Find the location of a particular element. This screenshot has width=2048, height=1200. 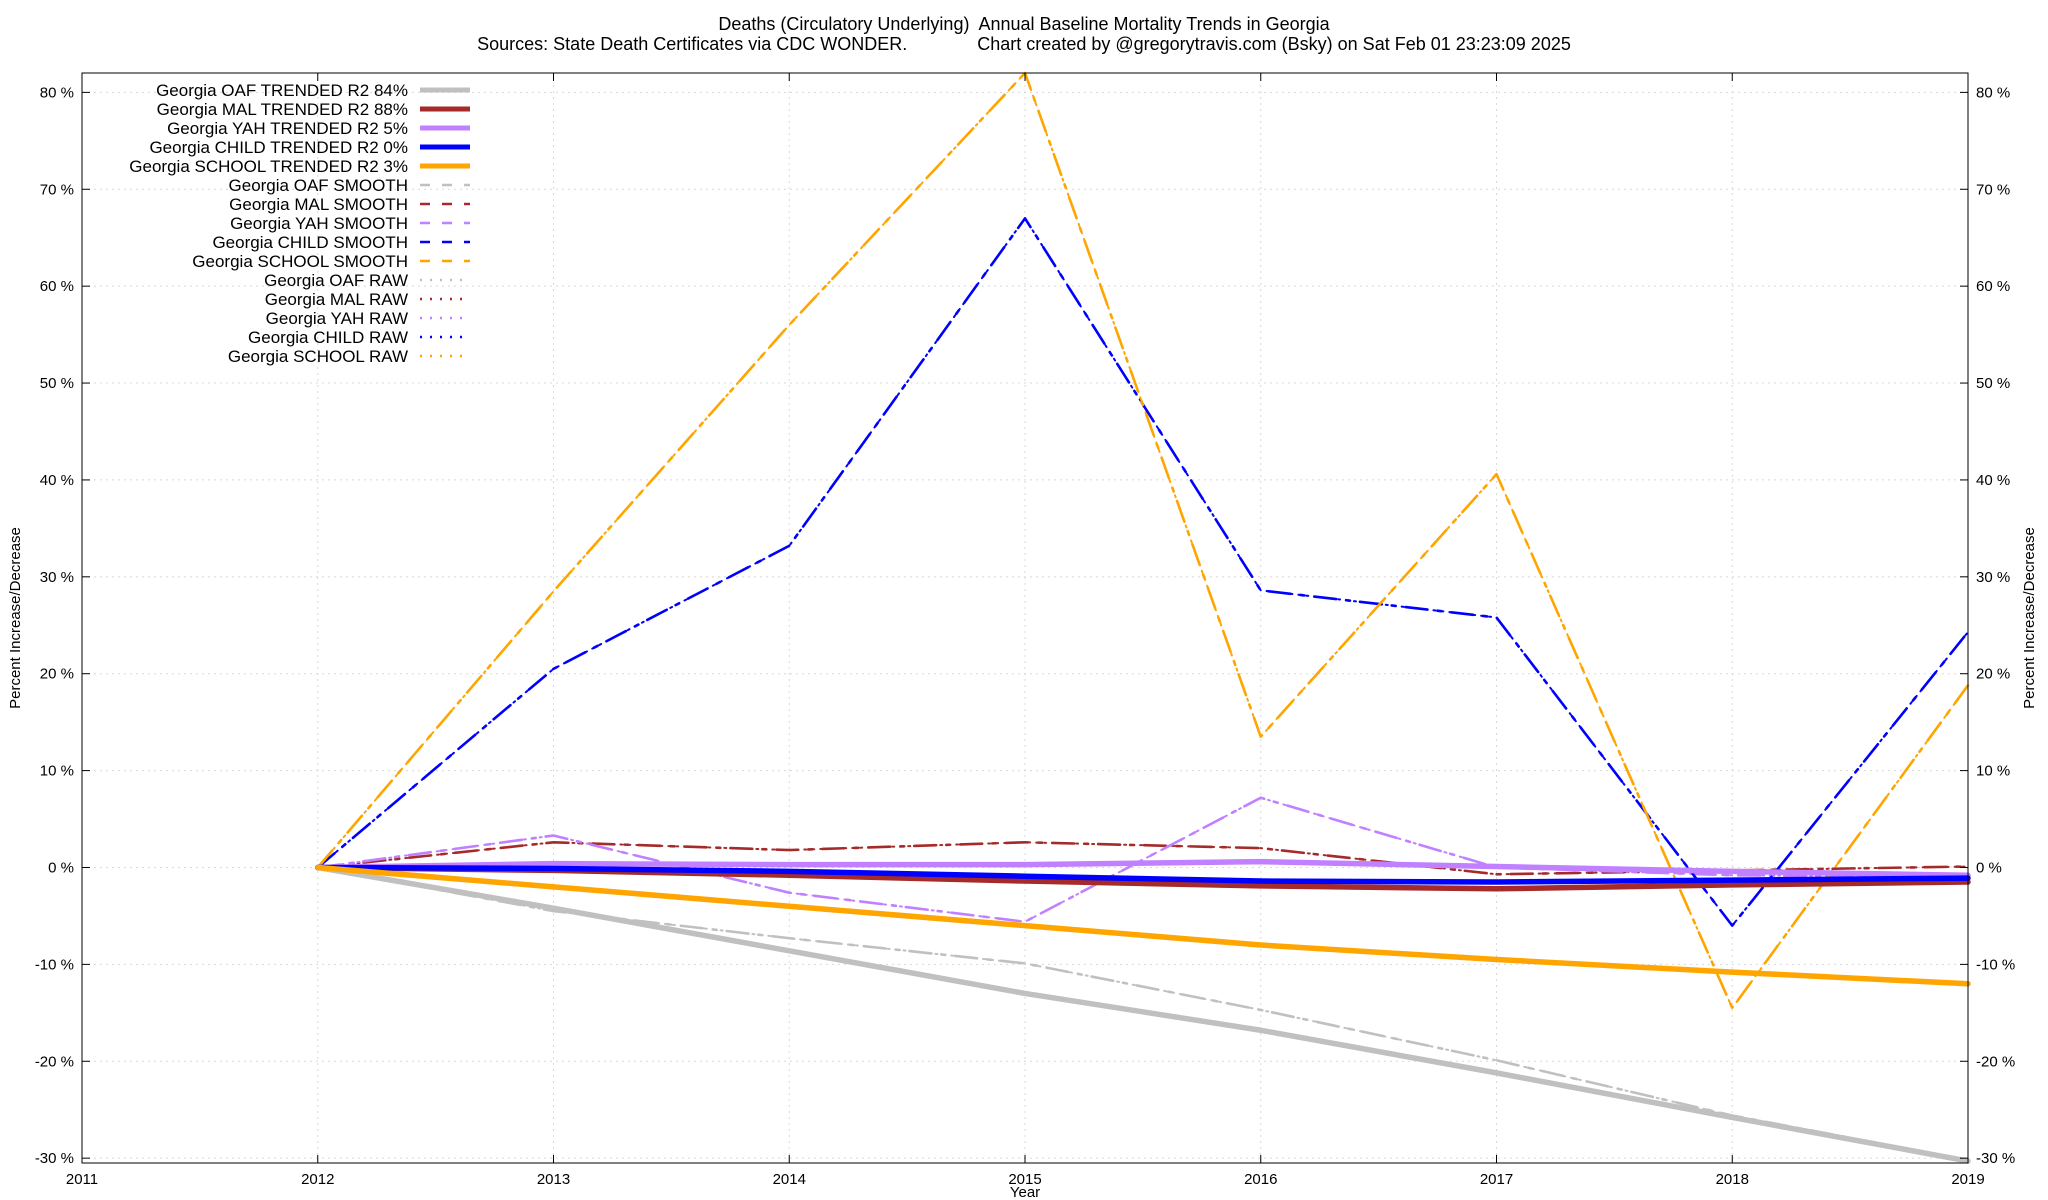

y-tick-label: 20 % is located at coordinates (57, 674).